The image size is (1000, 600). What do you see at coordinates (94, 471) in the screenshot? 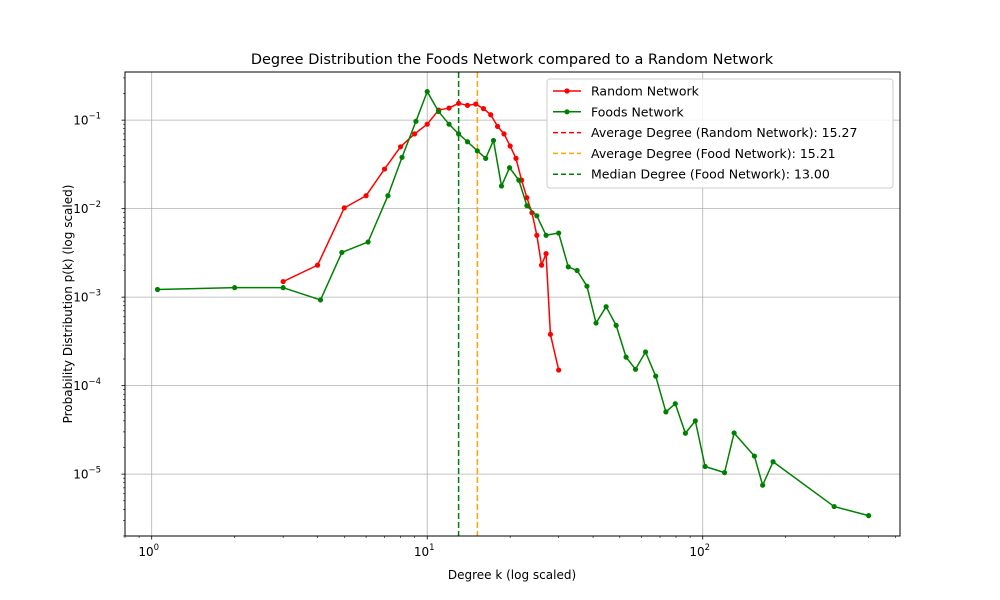
I see `y-tick-exponent: −5` at bounding box center [94, 471].